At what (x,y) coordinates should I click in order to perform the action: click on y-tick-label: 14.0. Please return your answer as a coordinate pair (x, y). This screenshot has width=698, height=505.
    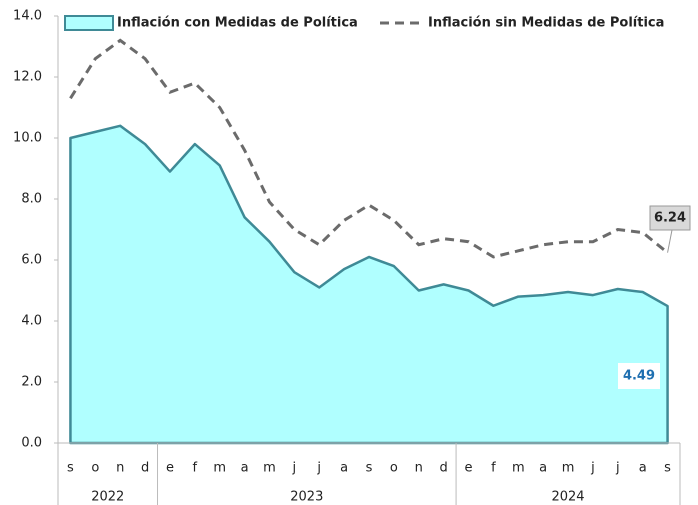
    Looking at the image, I should click on (27, 16).